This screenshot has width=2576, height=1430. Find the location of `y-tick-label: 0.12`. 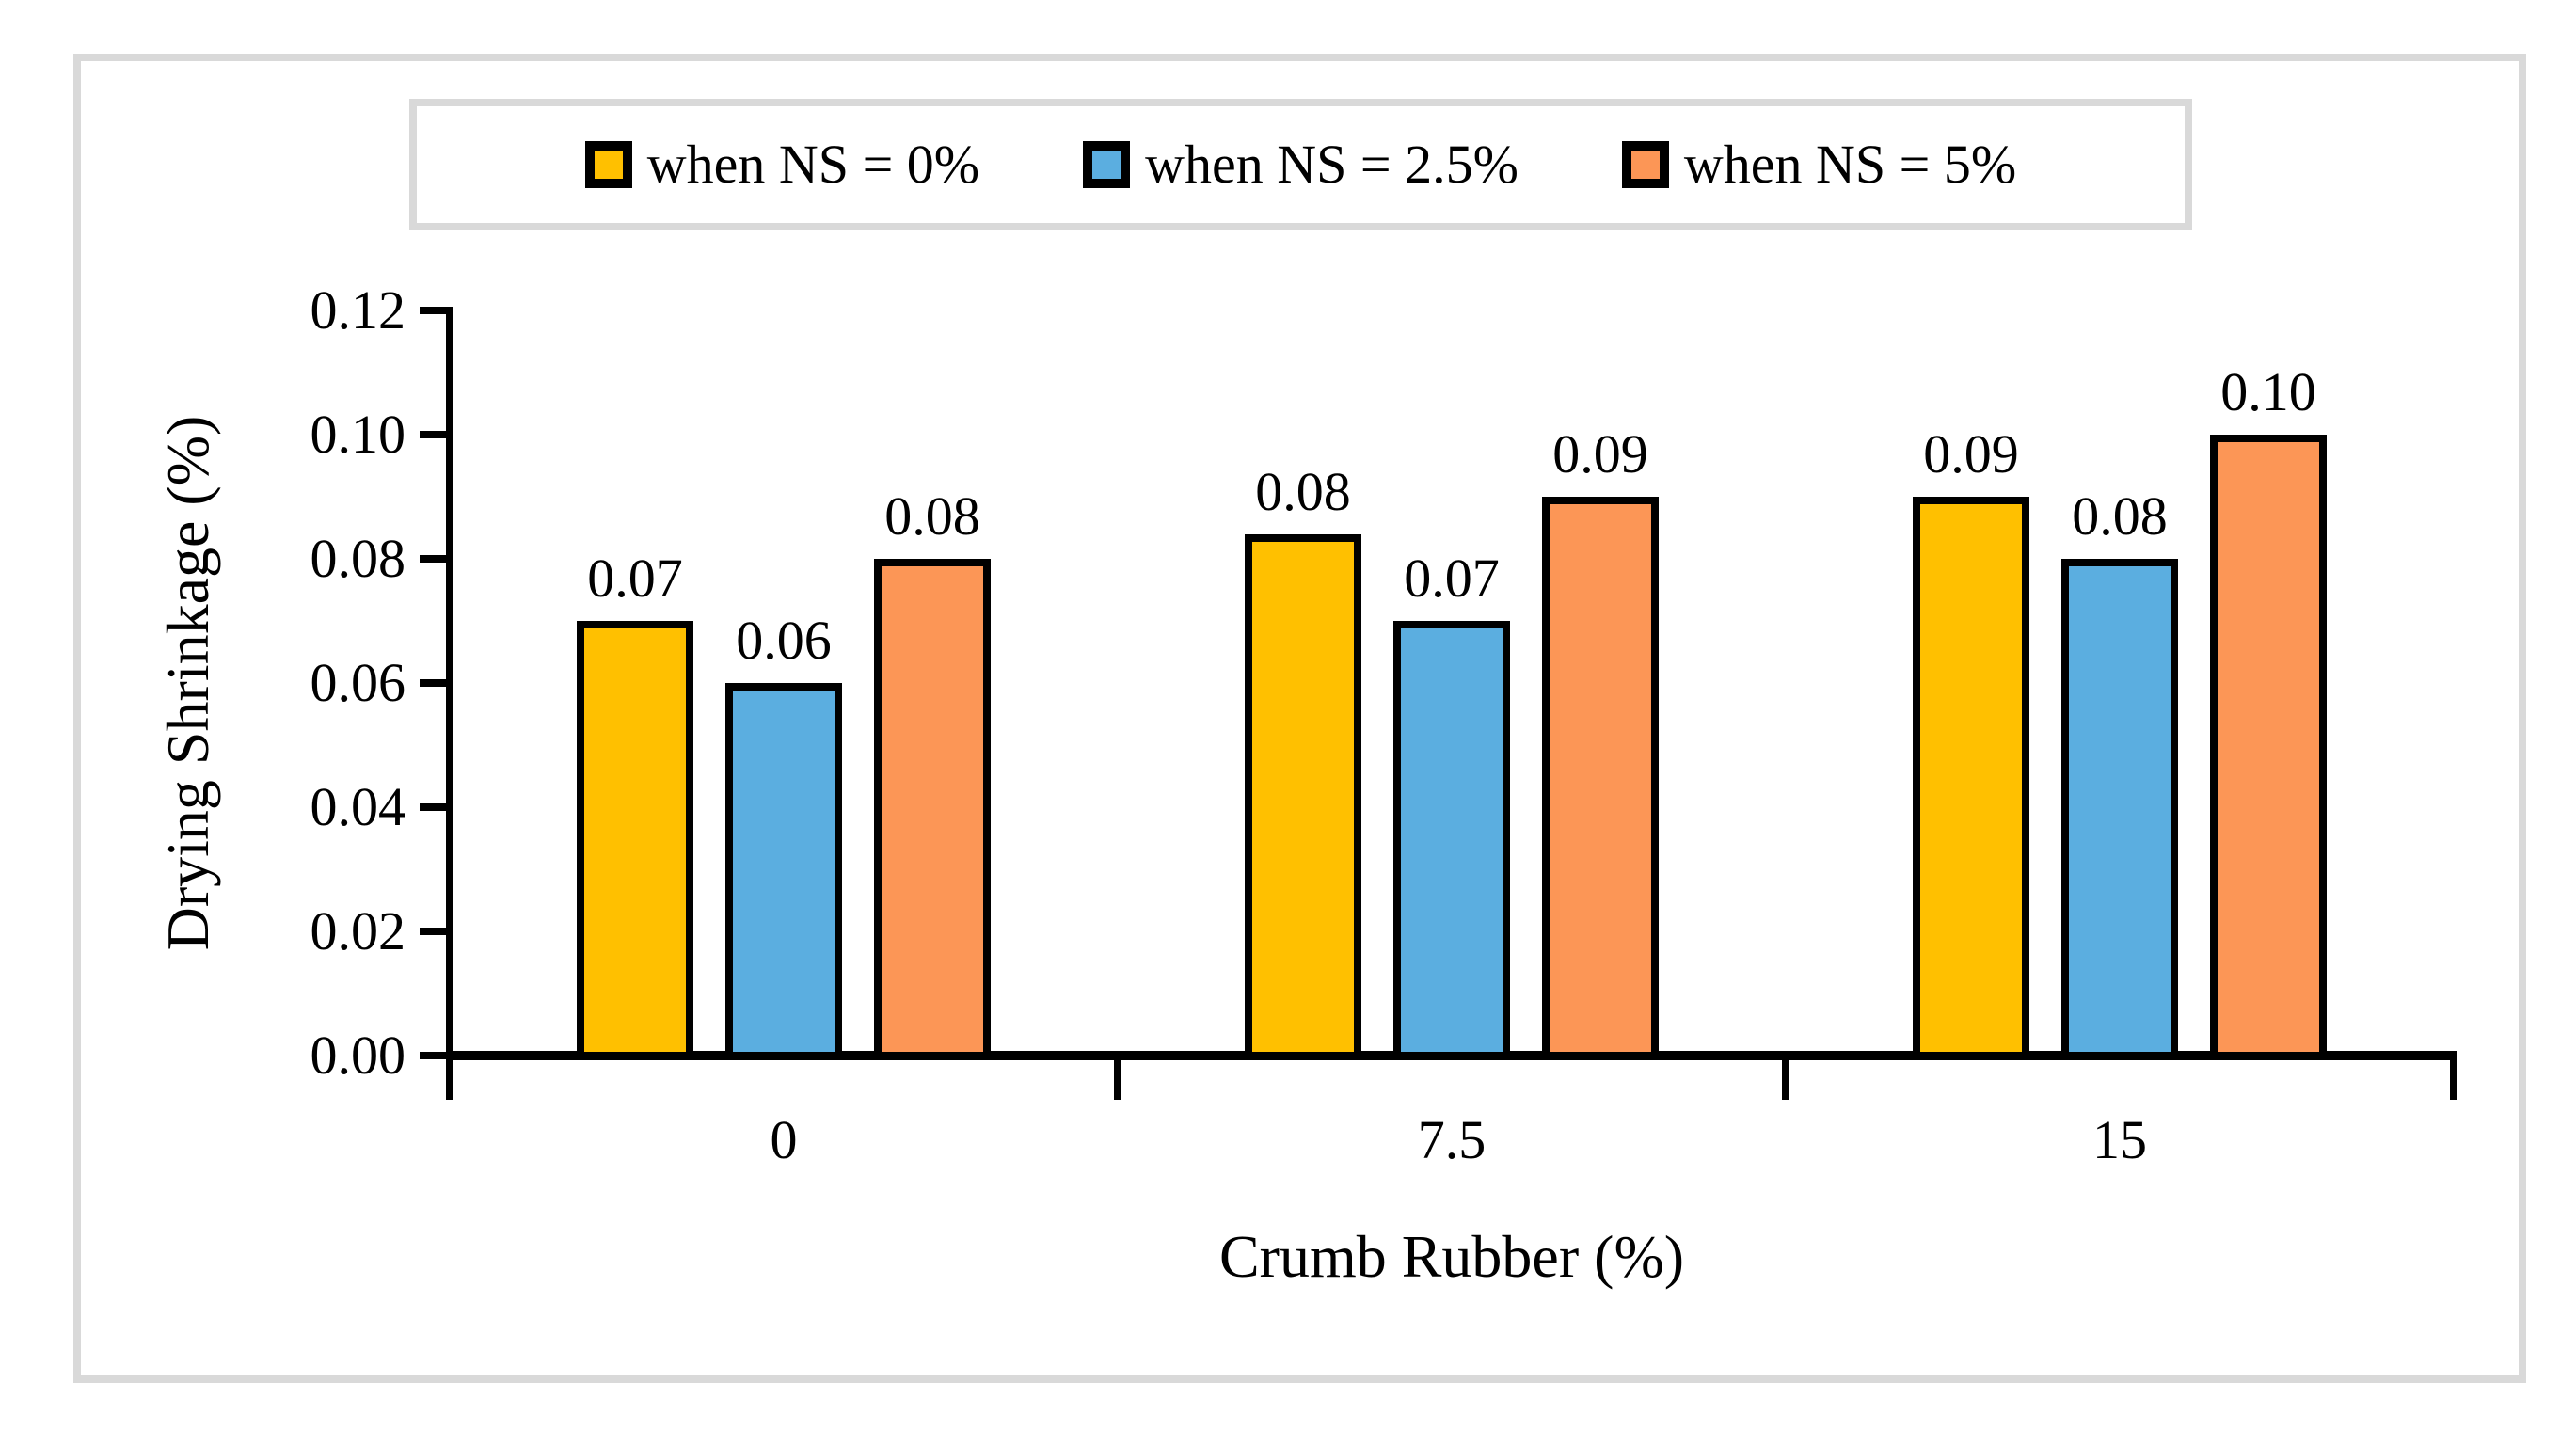

y-tick-label: 0.12 is located at coordinates (358, 310).